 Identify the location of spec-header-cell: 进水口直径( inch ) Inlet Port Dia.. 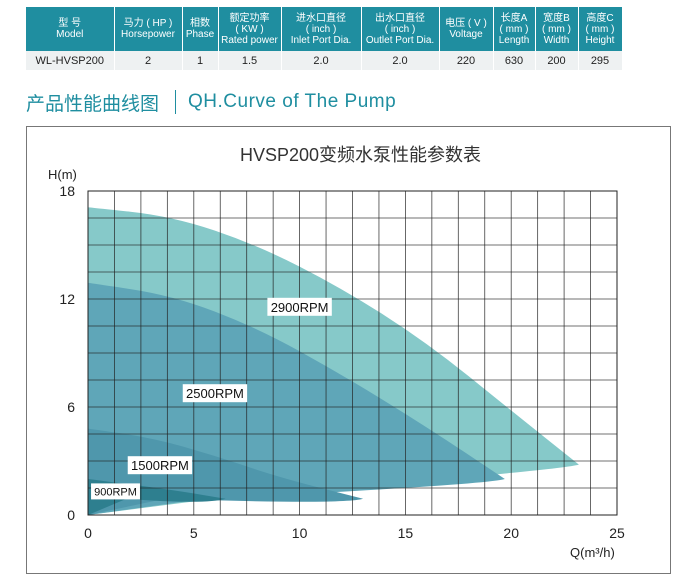
(321, 29).